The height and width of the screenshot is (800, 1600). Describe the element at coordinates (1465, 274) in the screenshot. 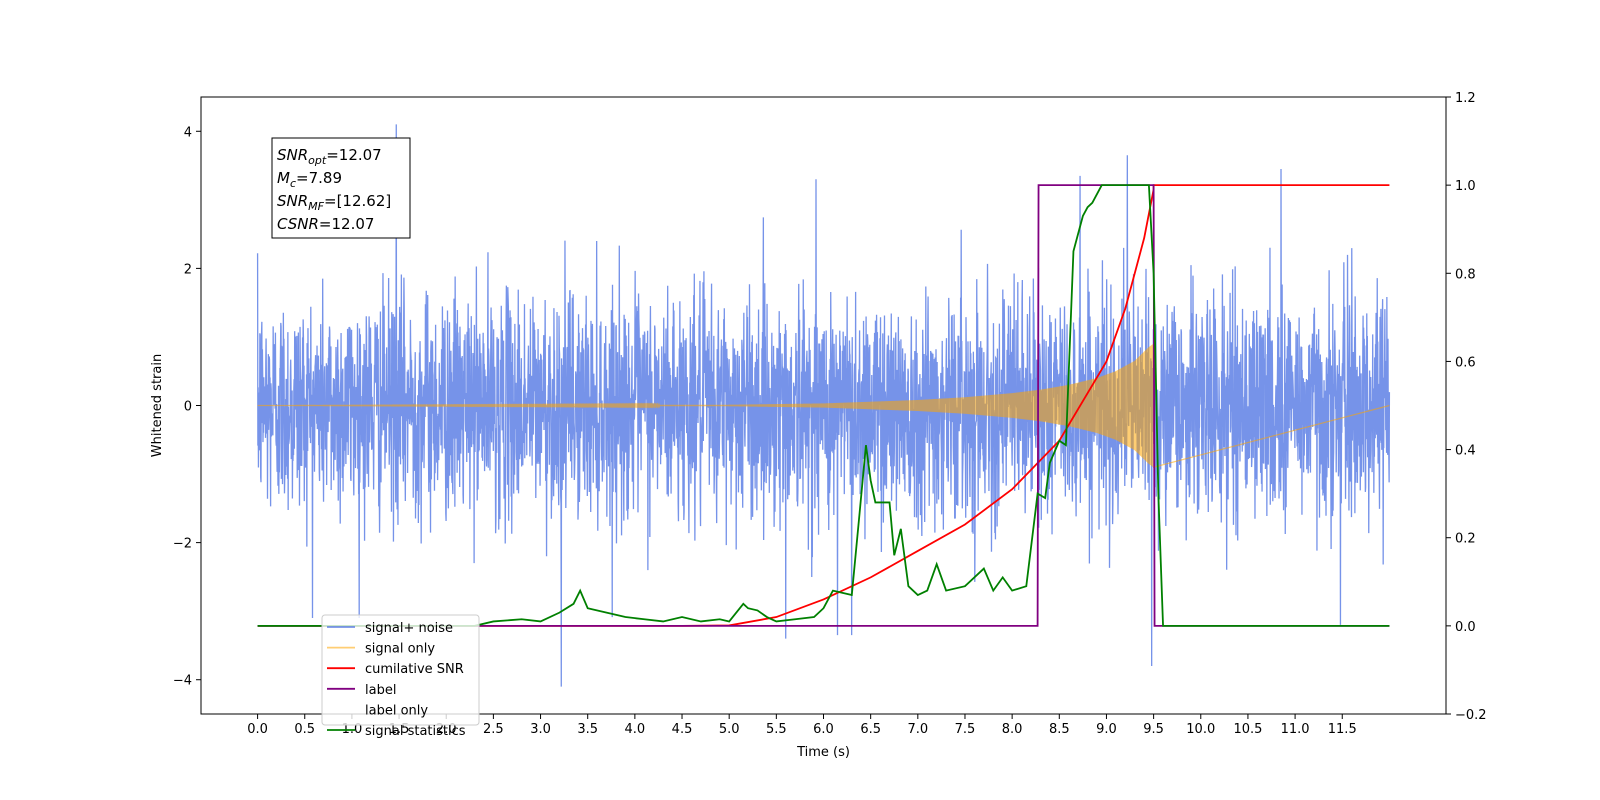

I see `y2-tick-label: 0.8` at that location.